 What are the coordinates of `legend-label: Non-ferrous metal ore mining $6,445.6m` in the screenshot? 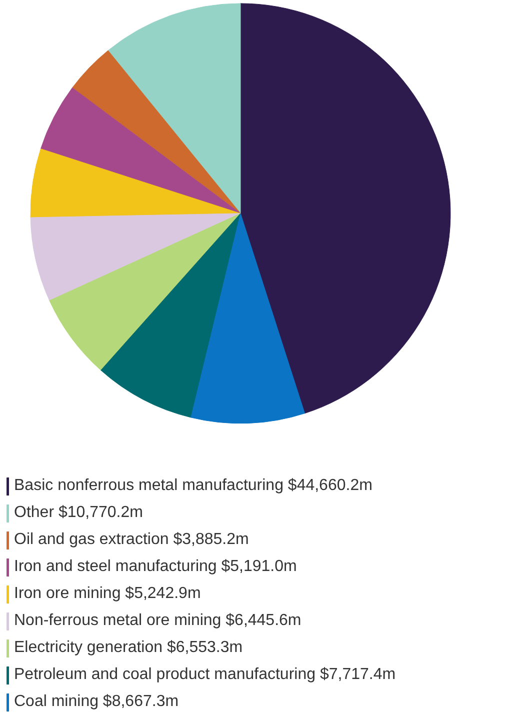 It's located at (158, 621).